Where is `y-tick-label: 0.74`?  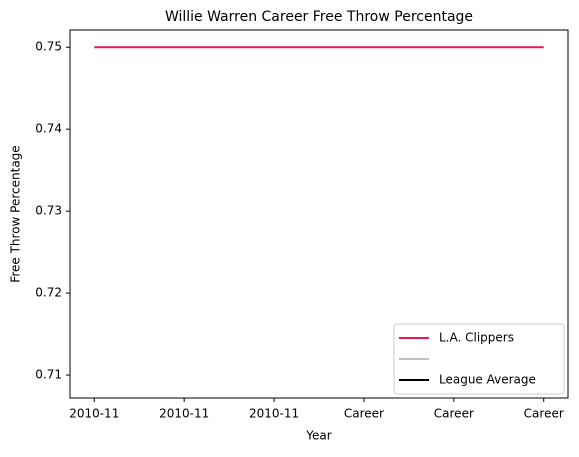 y-tick-label: 0.74 is located at coordinates (48, 129).